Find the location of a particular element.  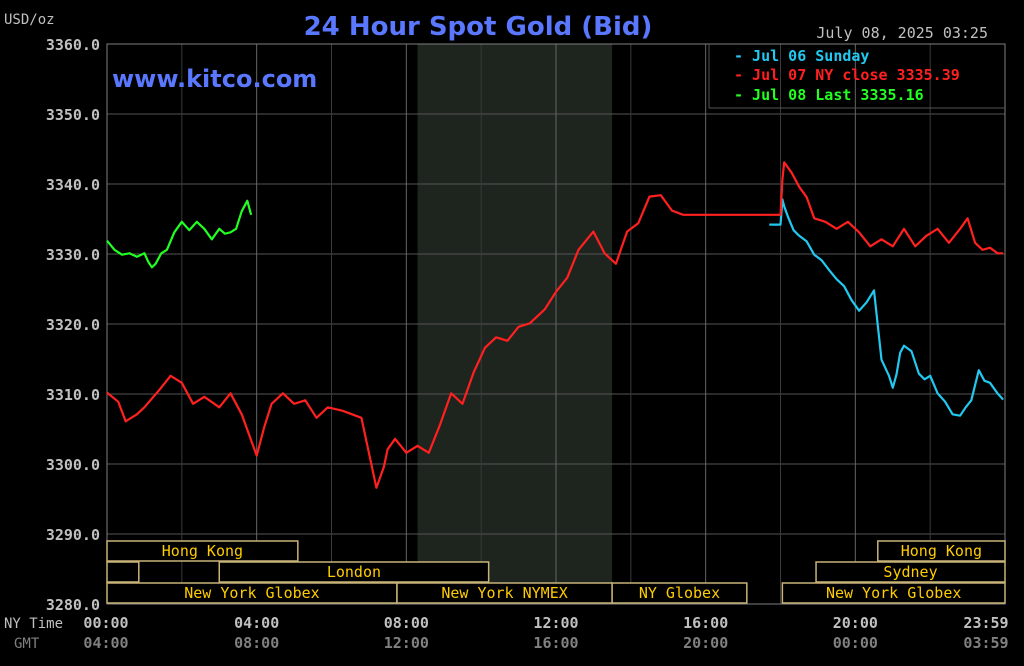

y-tick-label: 3350.0 is located at coordinates (73, 115).